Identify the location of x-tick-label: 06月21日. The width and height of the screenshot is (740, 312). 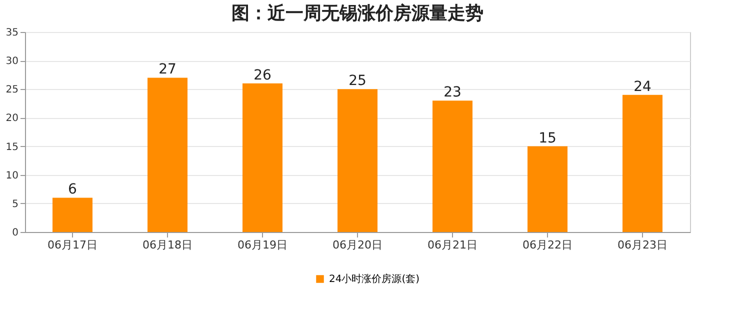
(453, 245).